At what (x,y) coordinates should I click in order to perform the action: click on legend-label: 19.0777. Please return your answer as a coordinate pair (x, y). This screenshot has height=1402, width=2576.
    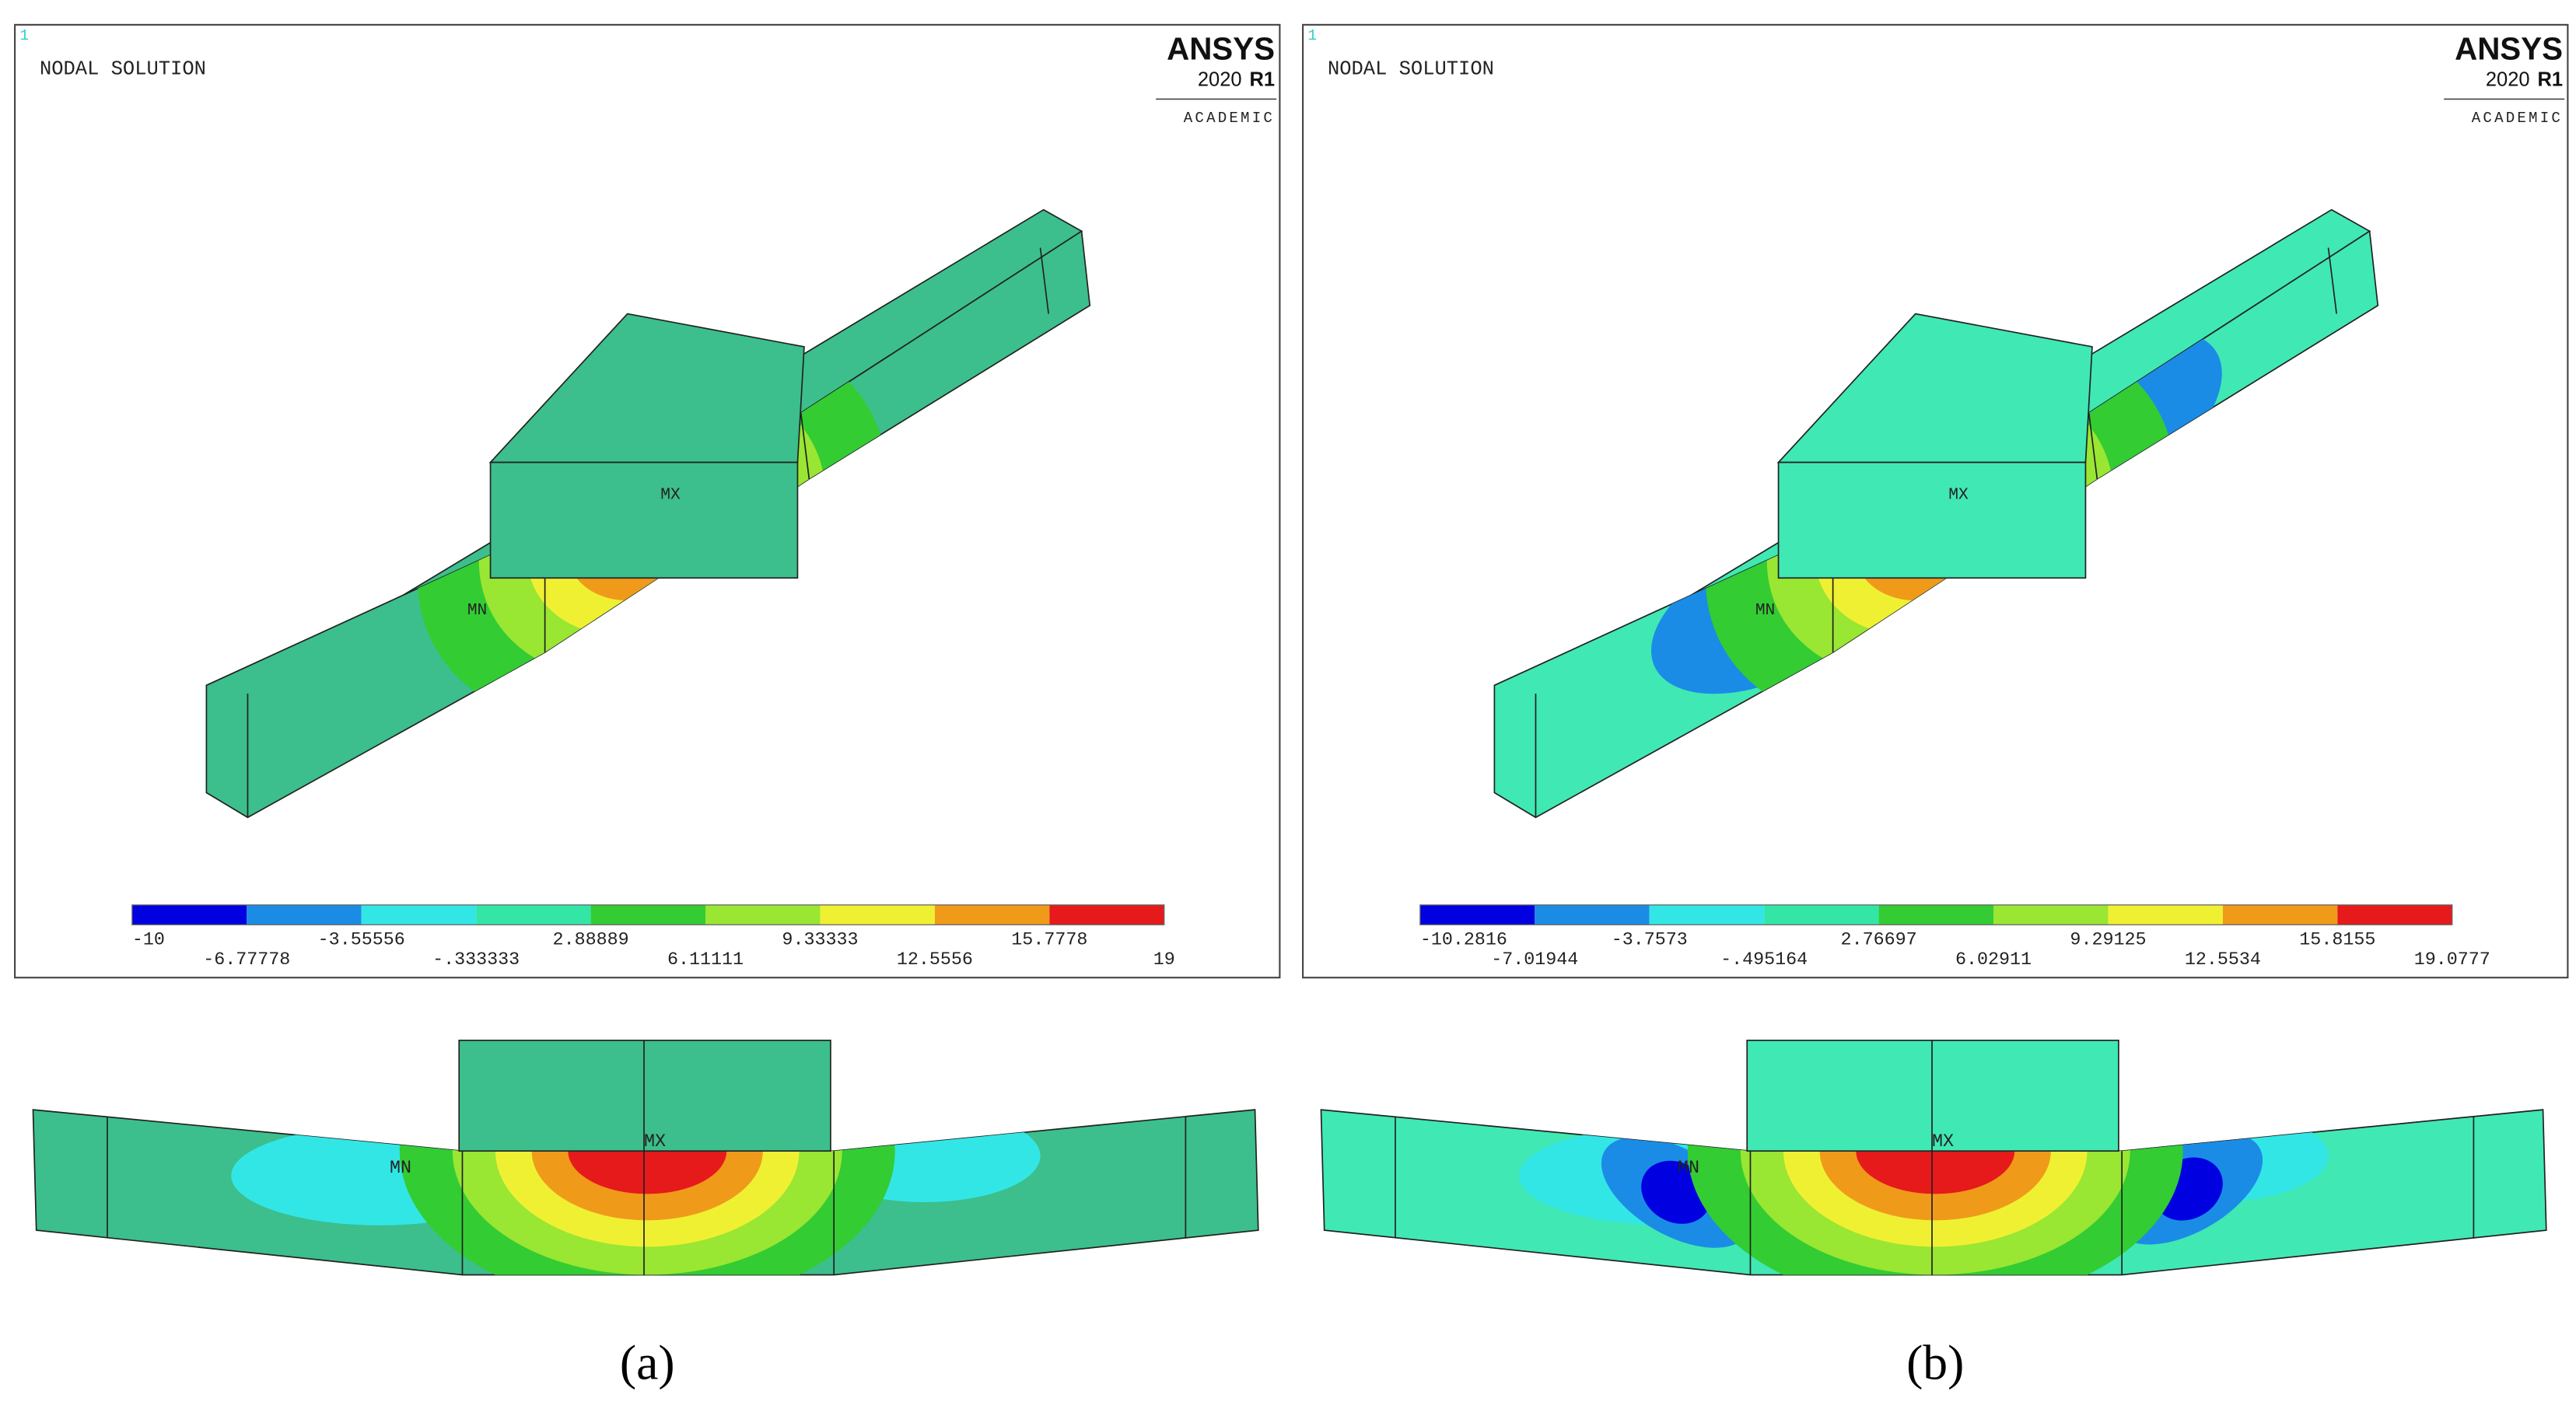
    Looking at the image, I should click on (2452, 960).